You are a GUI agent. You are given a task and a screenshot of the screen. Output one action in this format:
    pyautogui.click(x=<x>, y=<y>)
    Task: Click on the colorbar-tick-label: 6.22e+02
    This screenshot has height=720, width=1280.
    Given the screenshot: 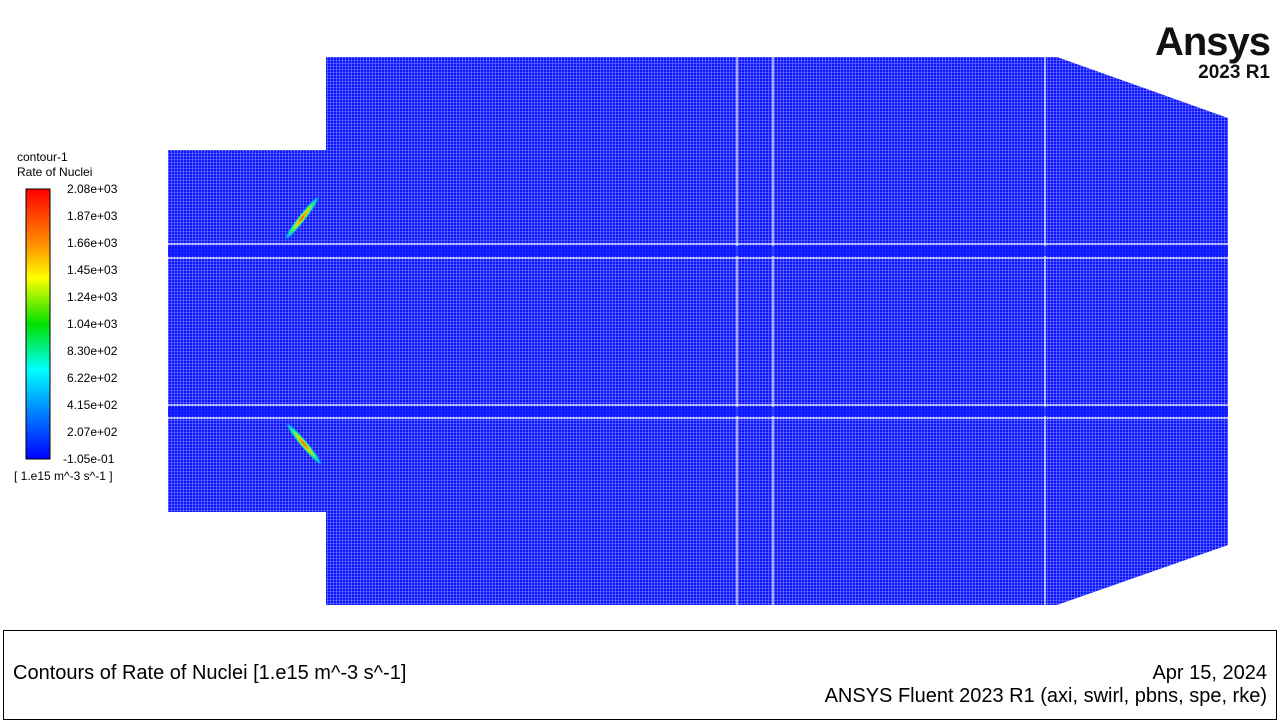 What is the action you would take?
    pyautogui.click(x=92, y=378)
    